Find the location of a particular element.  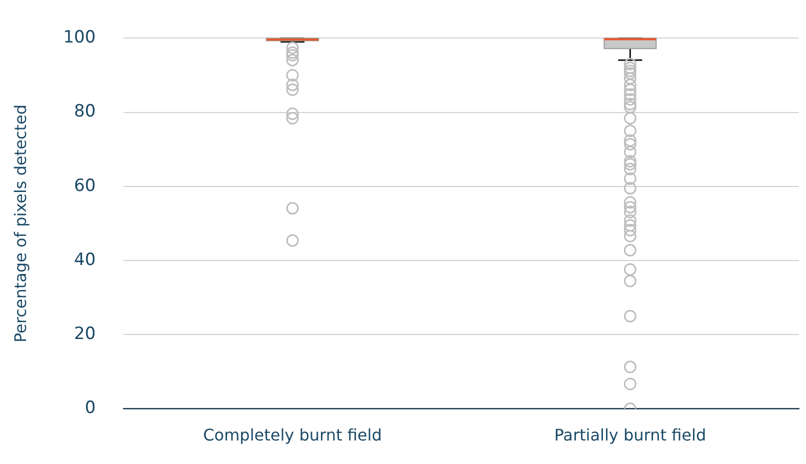

x-tick-label: Completely burnt field is located at coordinates (292, 435).